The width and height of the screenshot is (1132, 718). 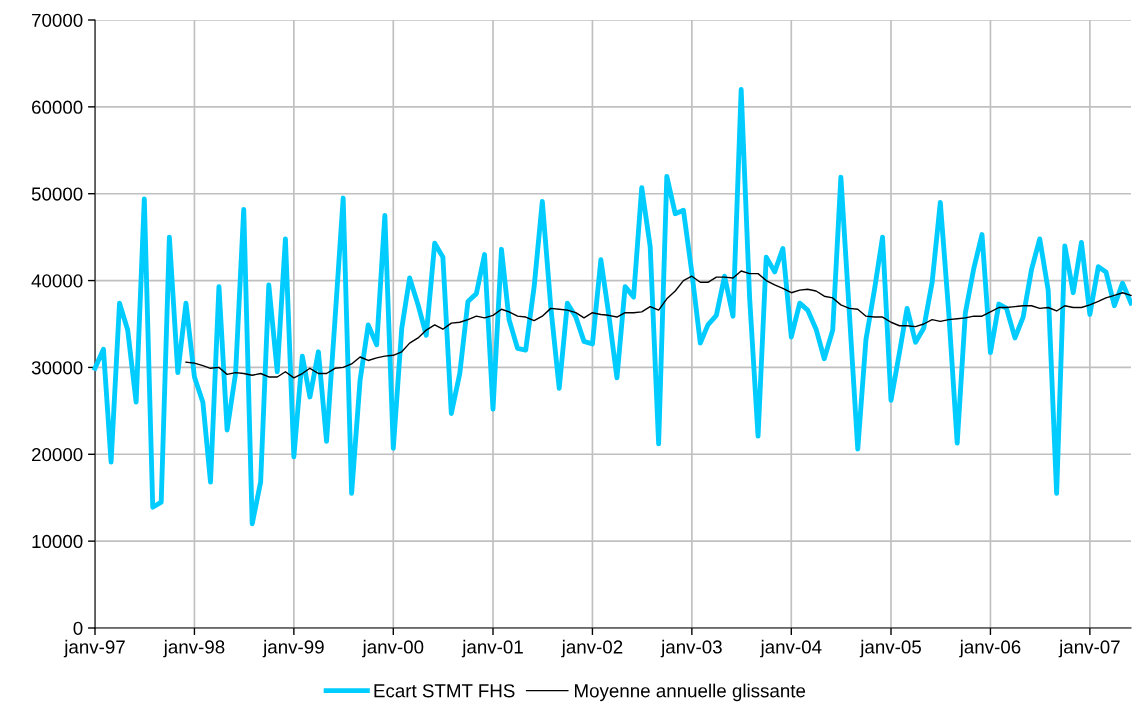 I want to click on y-tick-label: 10000, so click(x=57, y=541).